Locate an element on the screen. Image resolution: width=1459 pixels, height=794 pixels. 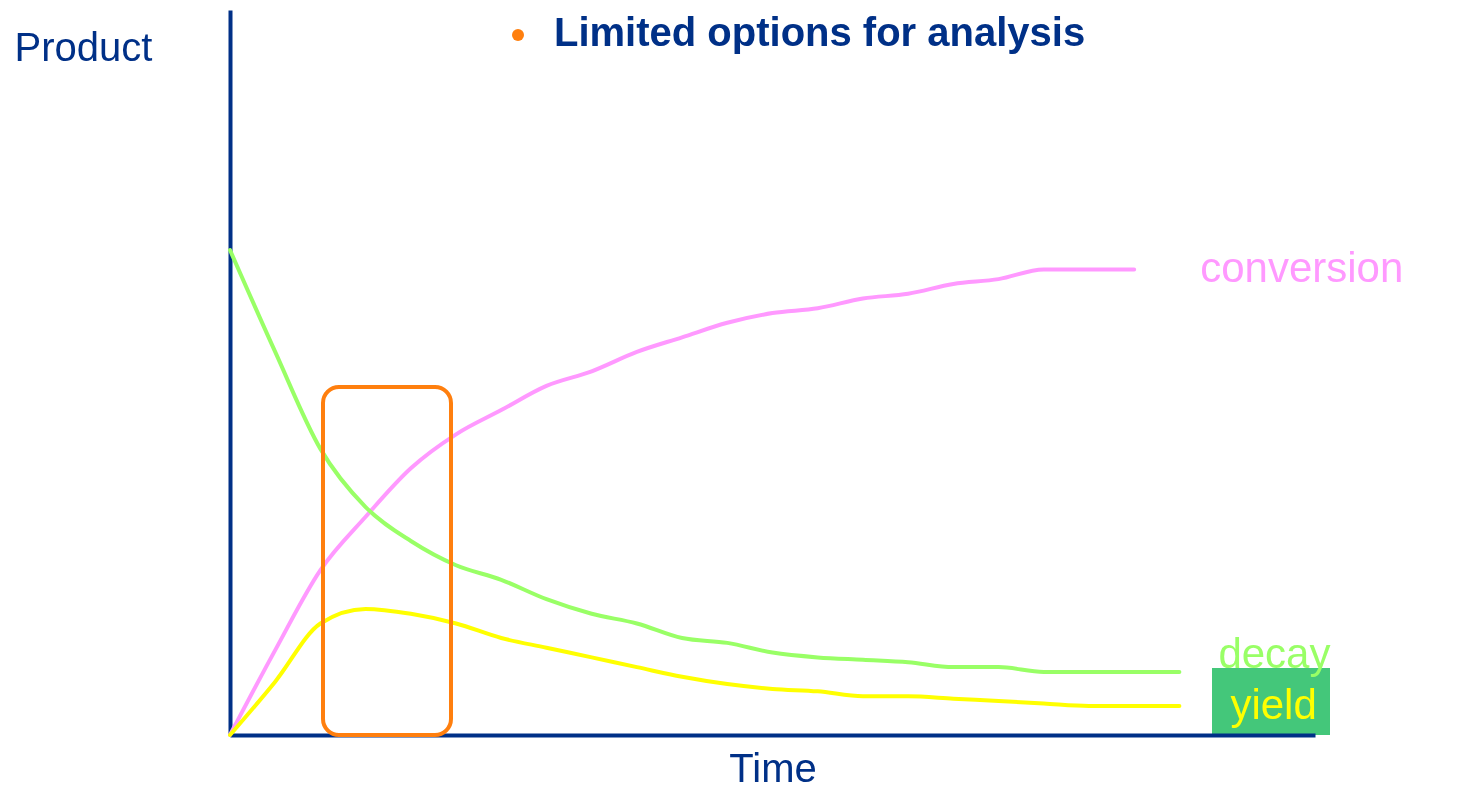
y-axis-title: Product is located at coordinates (83, 46).